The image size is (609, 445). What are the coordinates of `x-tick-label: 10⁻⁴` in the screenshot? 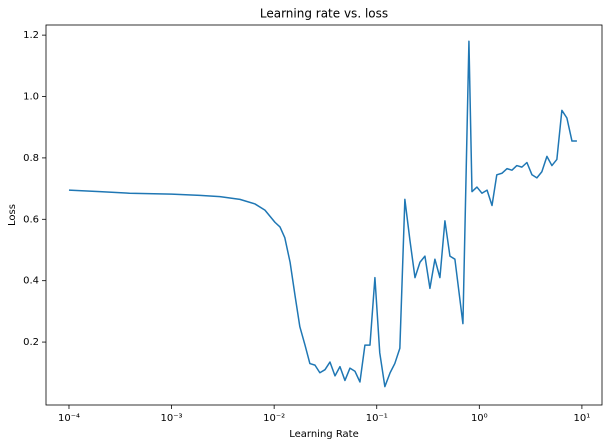 It's located at (69, 418).